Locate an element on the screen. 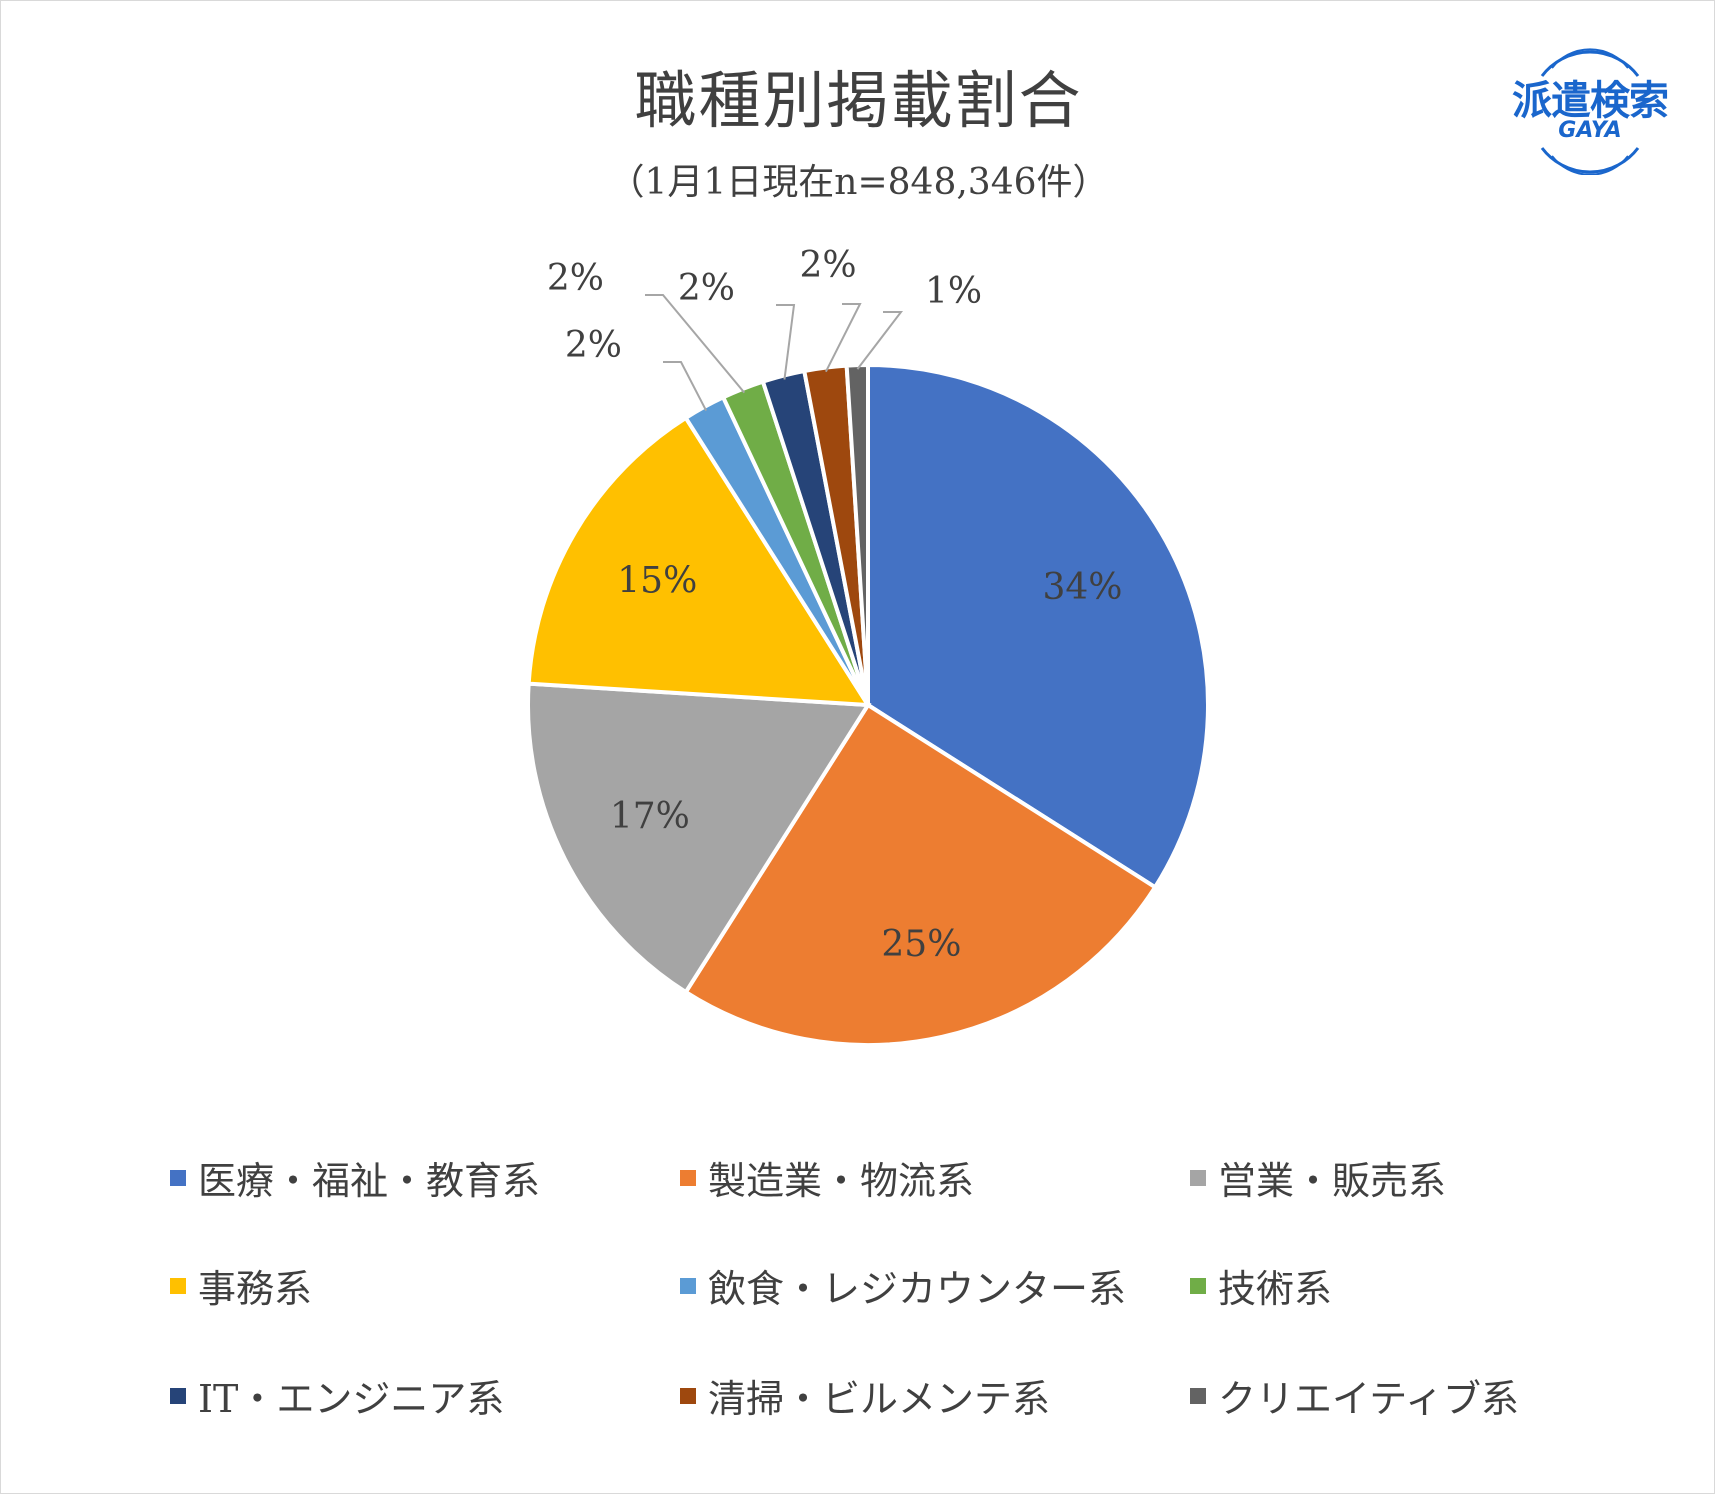 This screenshot has width=1717, height=1496. logo: 派遣検索 GAYA is located at coordinates (1590, 107).